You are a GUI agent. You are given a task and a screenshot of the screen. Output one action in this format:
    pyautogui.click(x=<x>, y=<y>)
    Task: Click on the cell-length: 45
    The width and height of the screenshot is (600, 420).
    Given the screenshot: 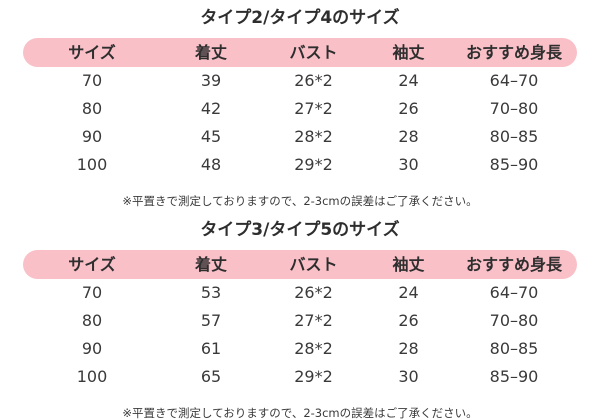 What is the action you would take?
    pyautogui.click(x=211, y=136)
    